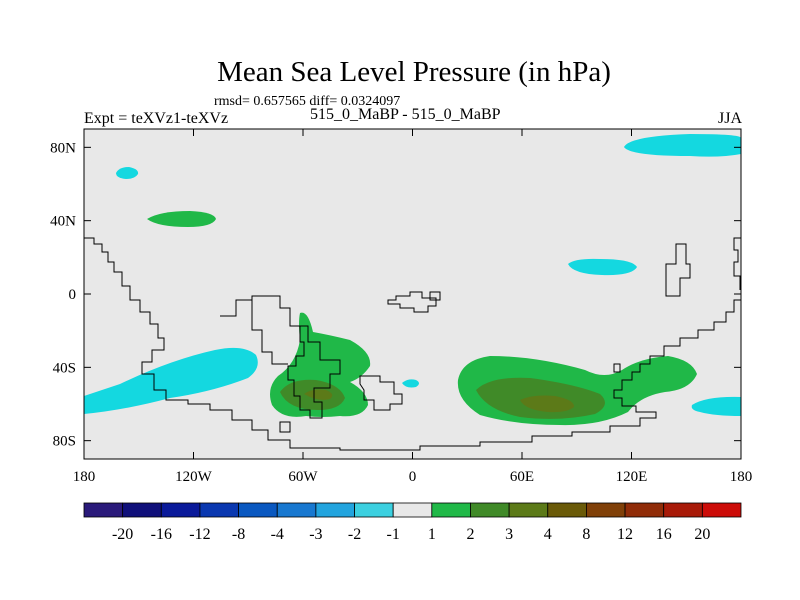 Image resolution: width=800 pixels, height=600 pixels. I want to click on colorbar-label: 16, so click(664, 534).